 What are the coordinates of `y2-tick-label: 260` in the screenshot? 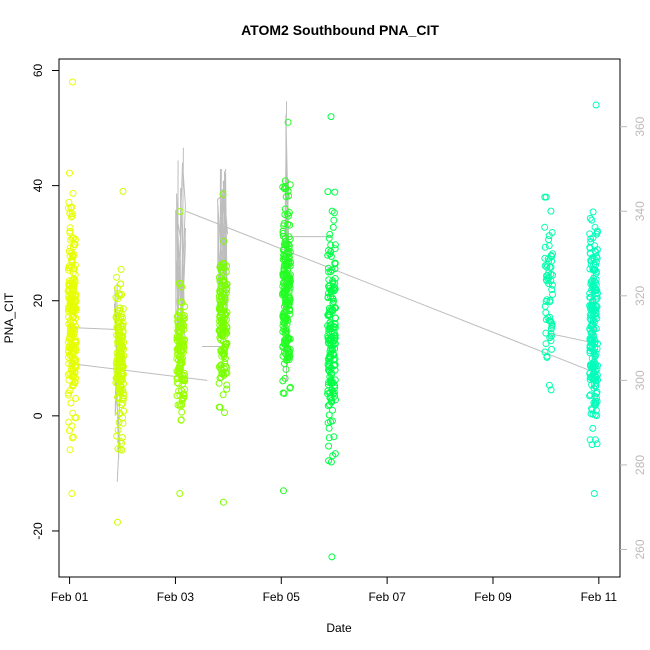 It's located at (640, 549).